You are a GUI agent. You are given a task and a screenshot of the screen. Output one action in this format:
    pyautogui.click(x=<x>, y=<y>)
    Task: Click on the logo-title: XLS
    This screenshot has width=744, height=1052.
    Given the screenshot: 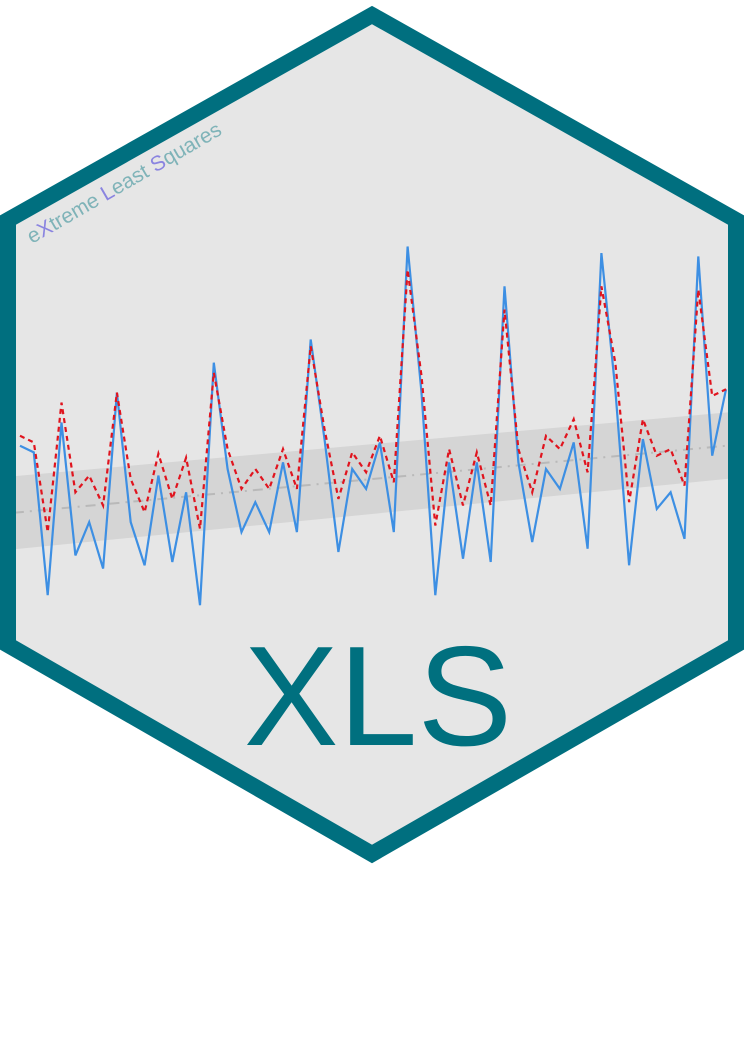 What is the action you would take?
    pyautogui.click(x=378, y=696)
    